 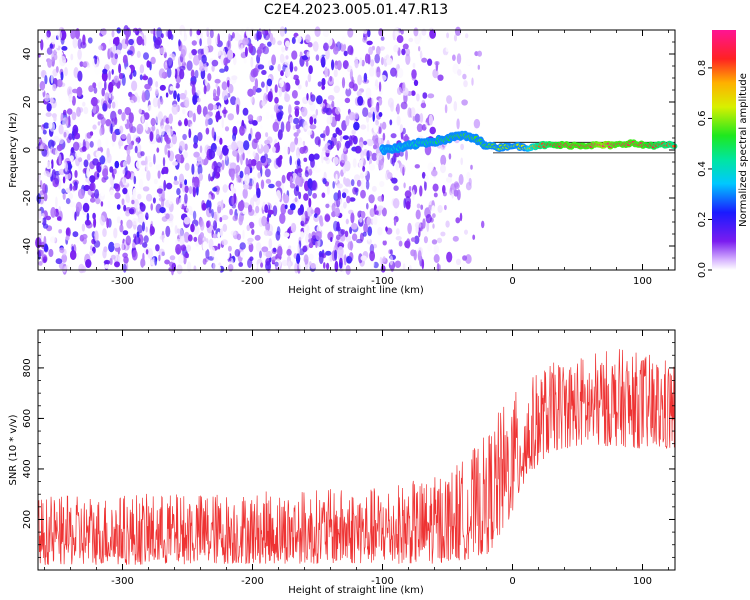 I want to click on track-core, so click(x=674, y=146).